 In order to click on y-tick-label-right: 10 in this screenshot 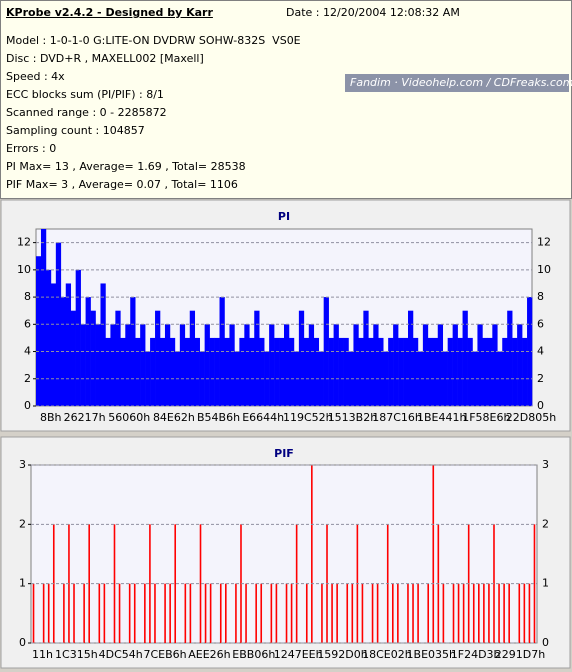, I will do `click(544, 269)`.